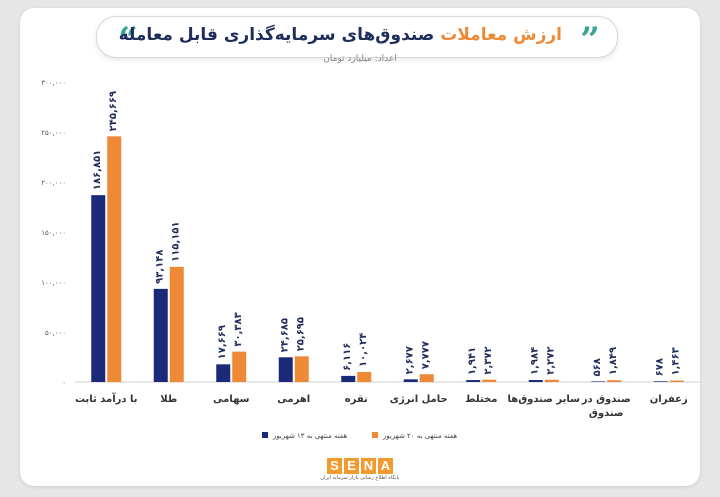  What do you see at coordinates (360, 478) in the screenshot?
I see `logo-tagline: پایگاه اطلاع رسانی بازار سرمایه ایران` at bounding box center [360, 478].